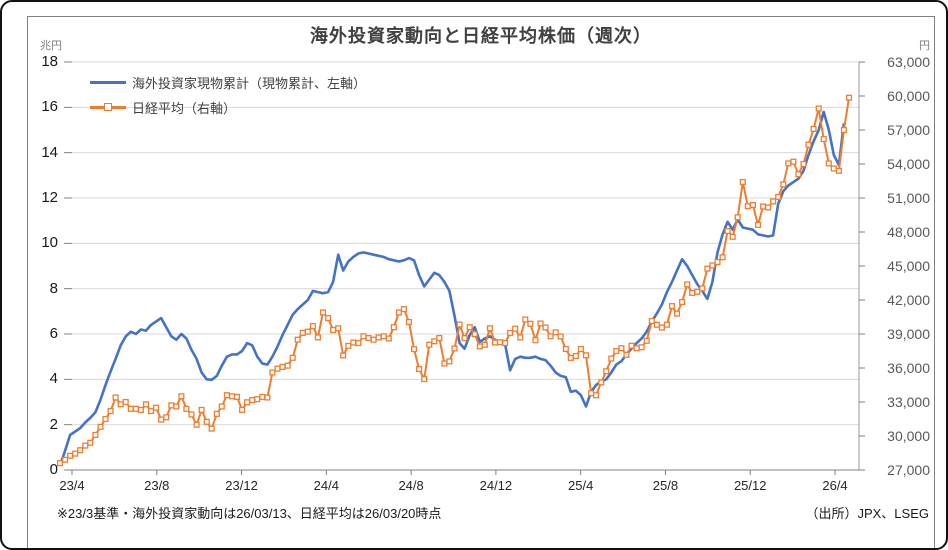 The image size is (948, 550). What do you see at coordinates (411, 485) in the screenshot?
I see `x-axis-tick-label: 24/8` at bounding box center [411, 485].